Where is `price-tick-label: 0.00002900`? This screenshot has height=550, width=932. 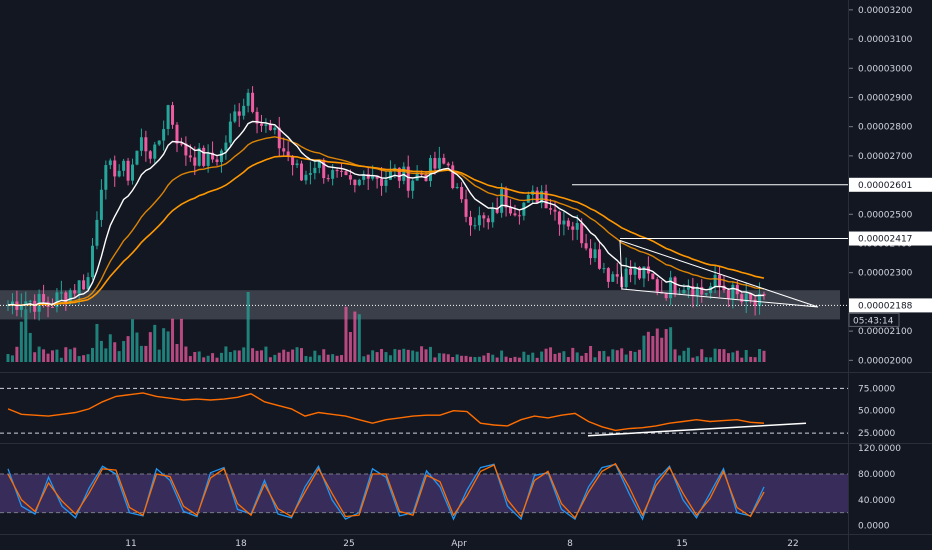
price-tick-label: 0.00002900 is located at coordinates (885, 98).